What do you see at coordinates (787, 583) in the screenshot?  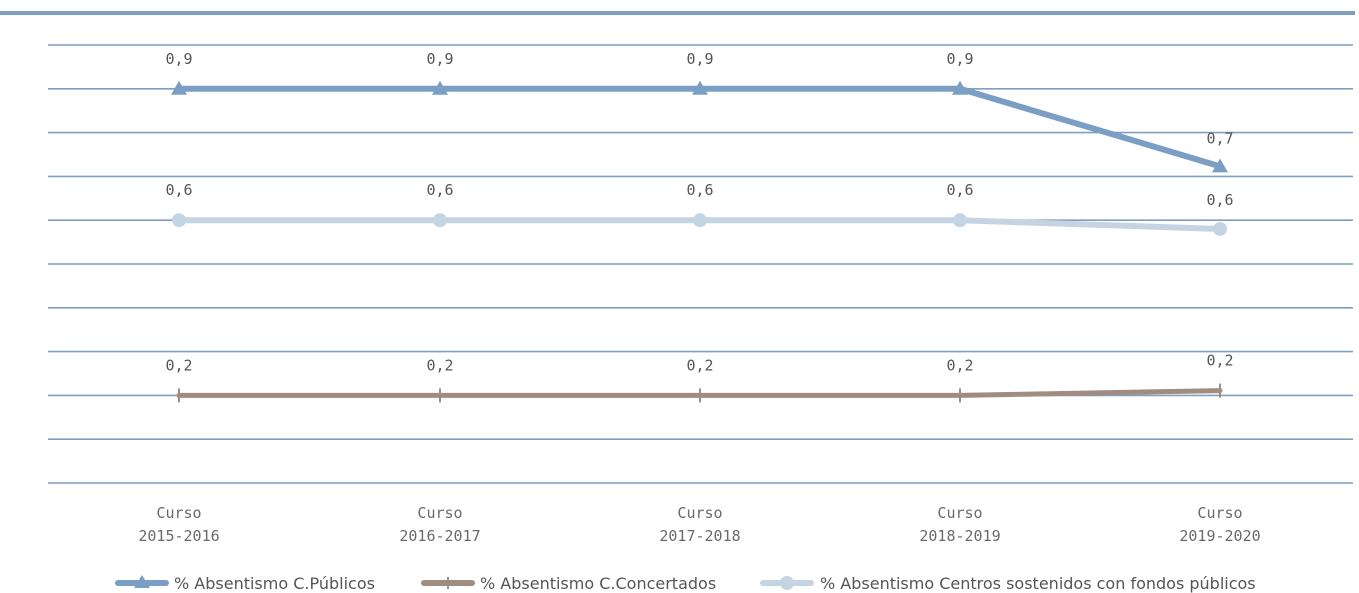 I see `circle-icon` at bounding box center [787, 583].